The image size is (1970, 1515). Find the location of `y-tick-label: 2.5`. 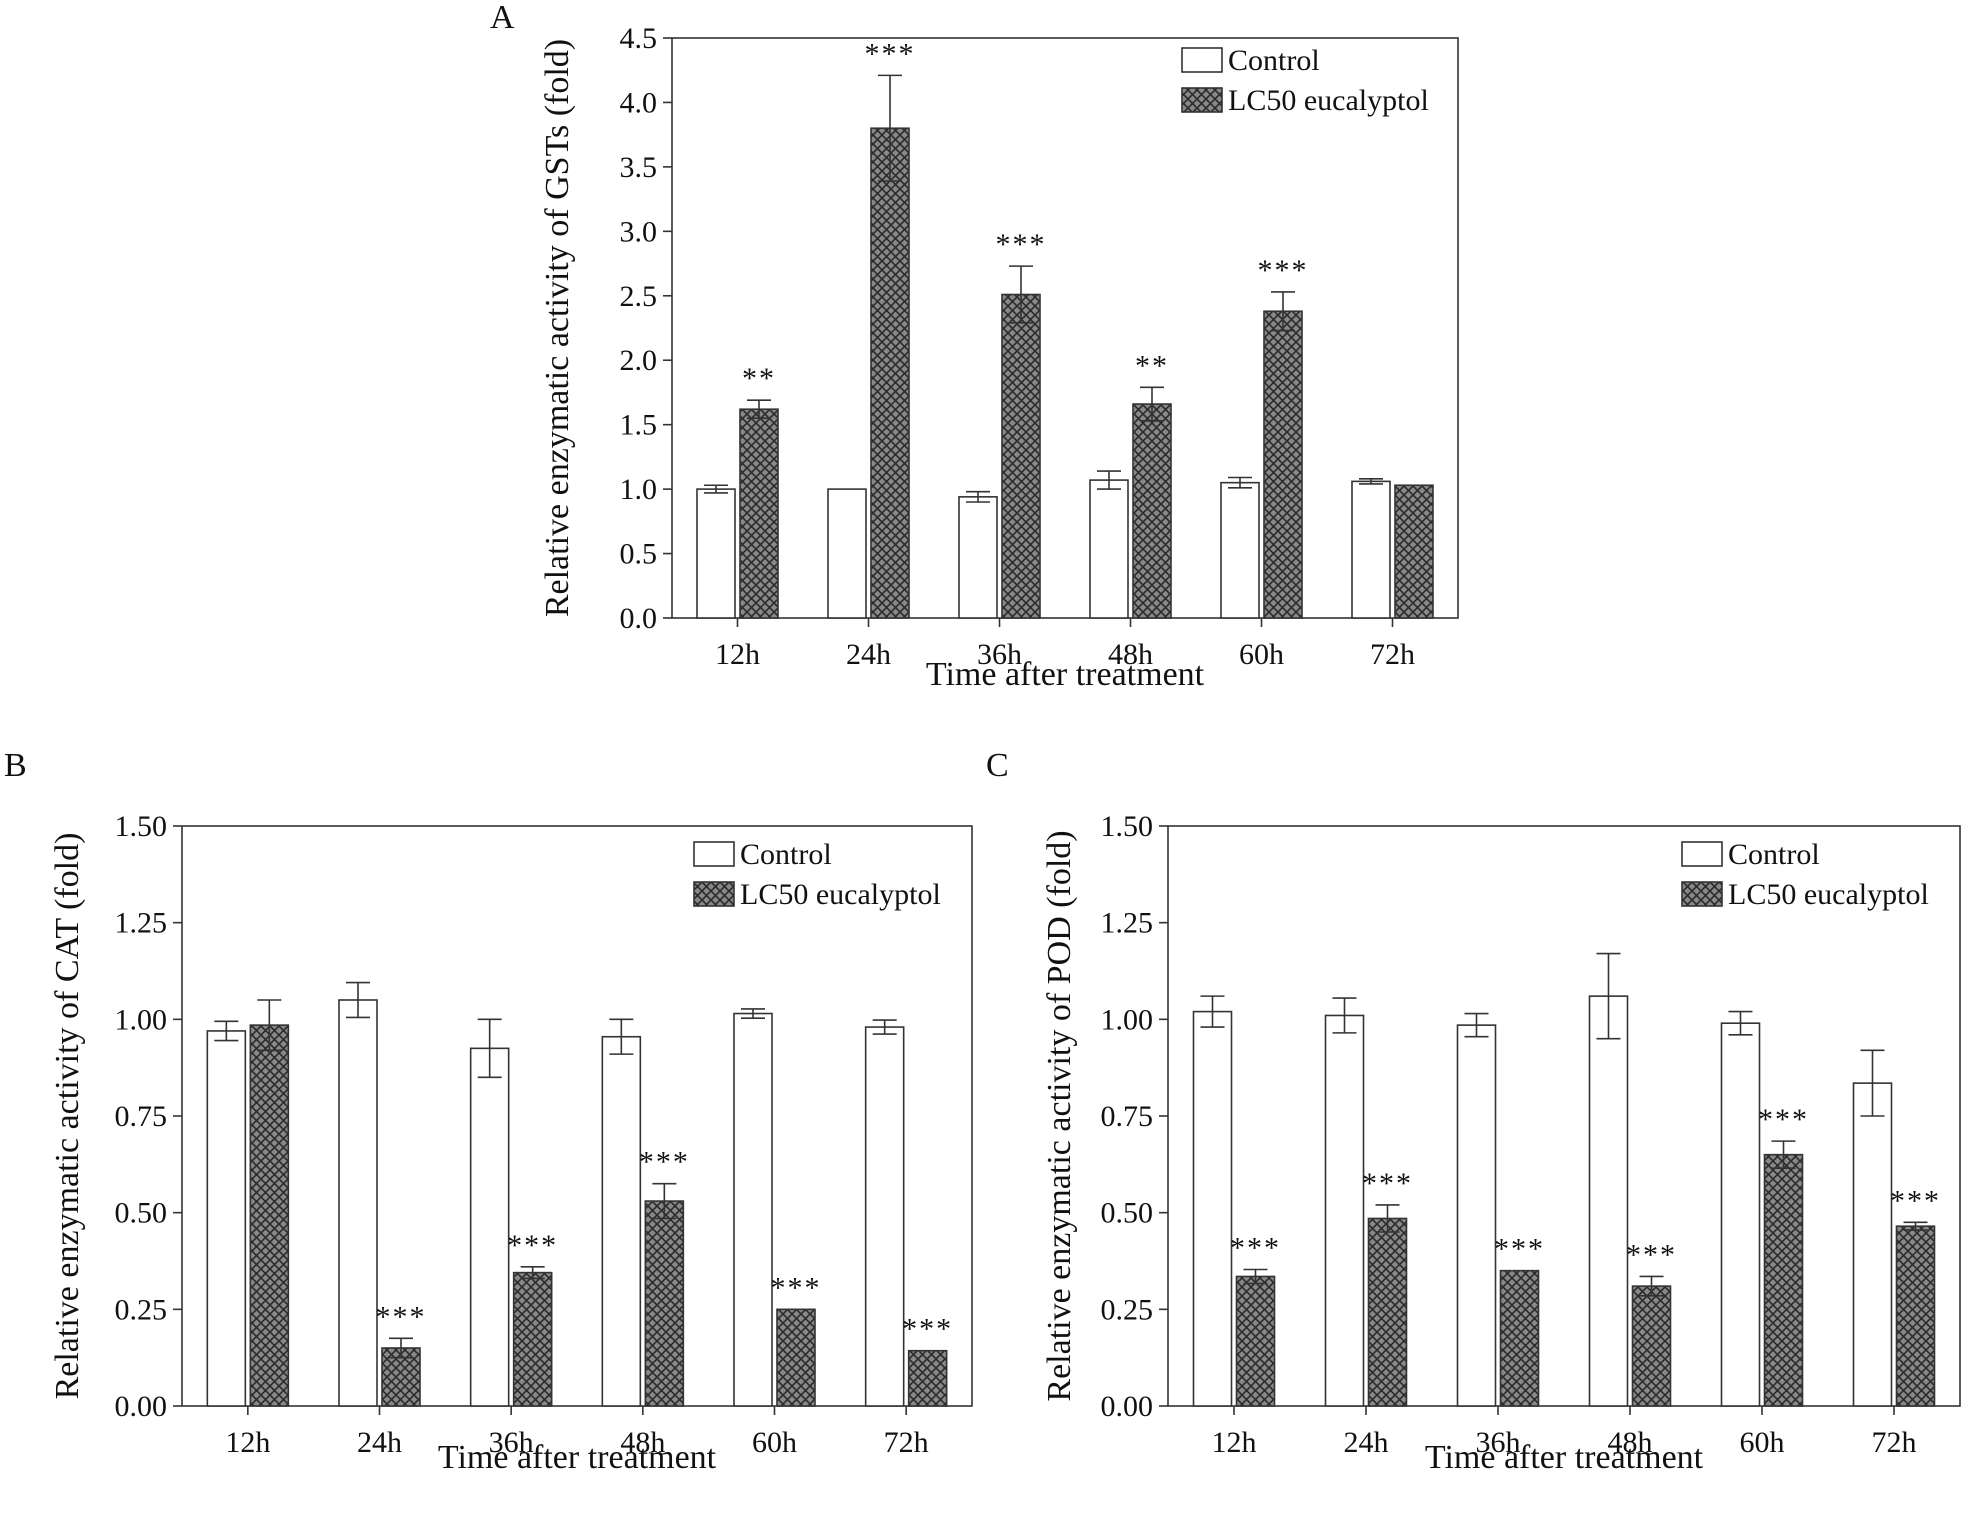

y-tick-label: 2.5 is located at coordinates (639, 296).